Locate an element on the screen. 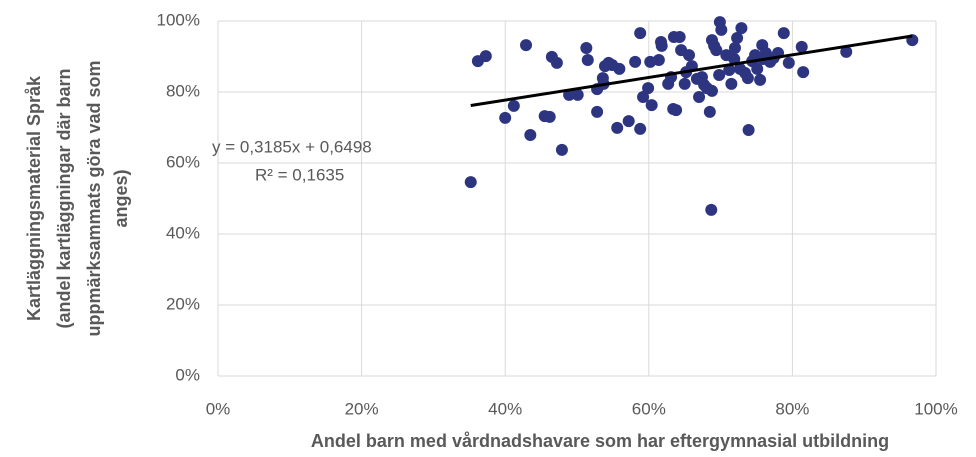  y-axis-title: Kartläggningsmaterial Språk is located at coordinates (34, 198).